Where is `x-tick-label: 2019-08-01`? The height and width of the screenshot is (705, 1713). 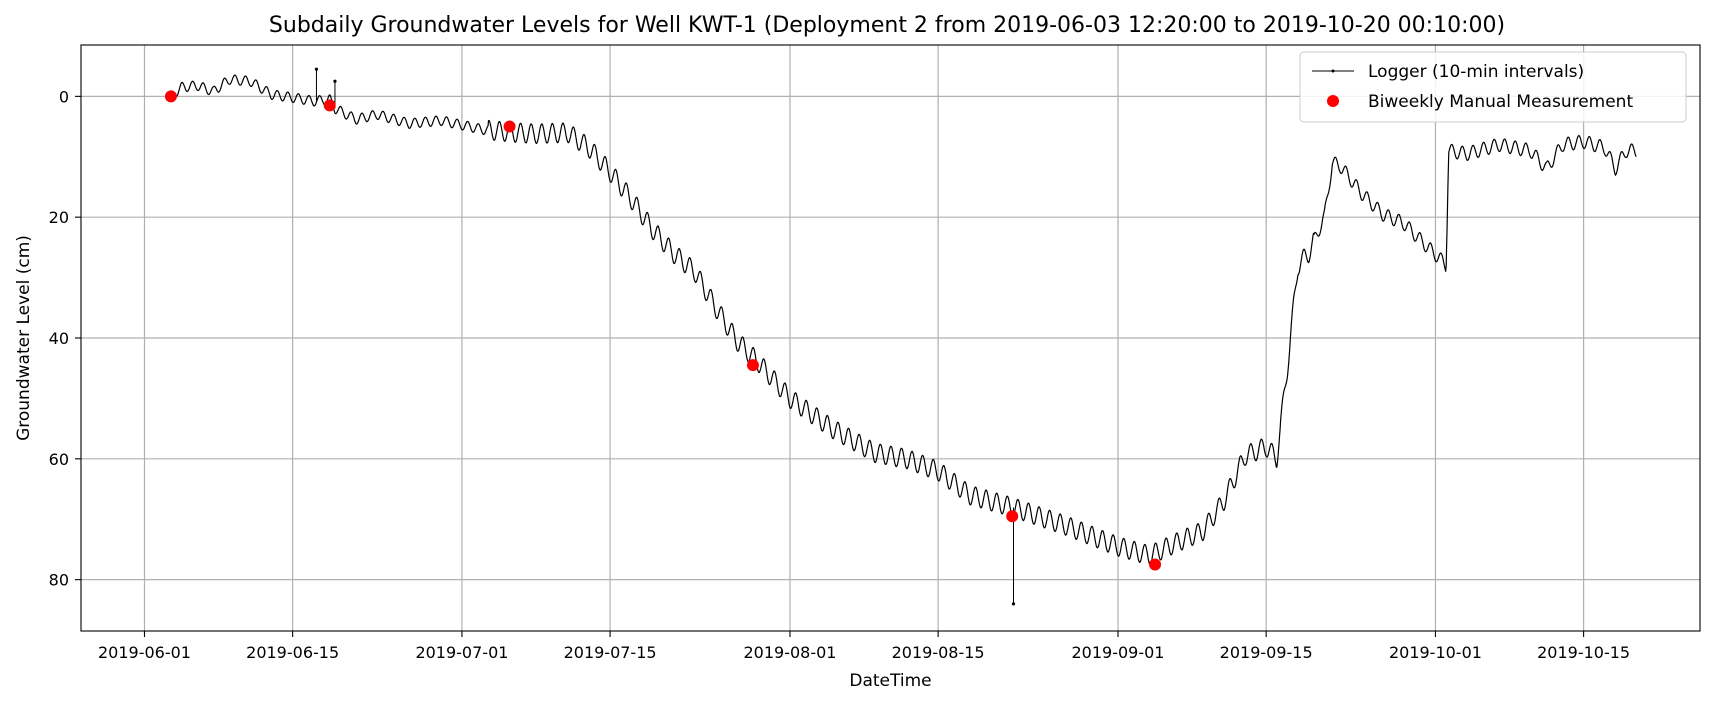 x-tick-label: 2019-08-01 is located at coordinates (789, 652).